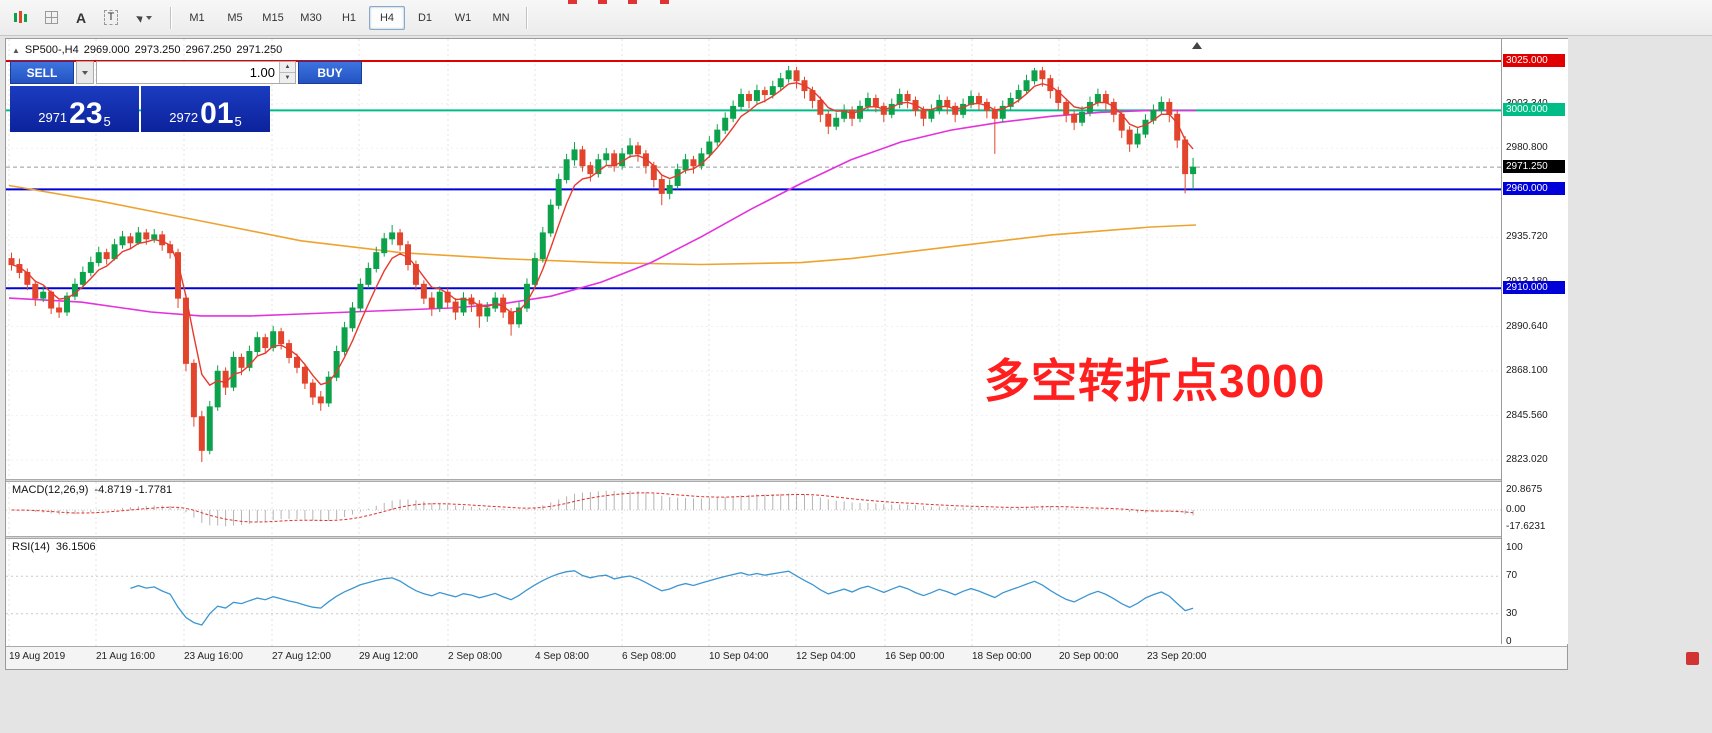 The height and width of the screenshot is (733, 1712). I want to click on time-axis-label: 23 Aug 16:00, so click(213, 656).